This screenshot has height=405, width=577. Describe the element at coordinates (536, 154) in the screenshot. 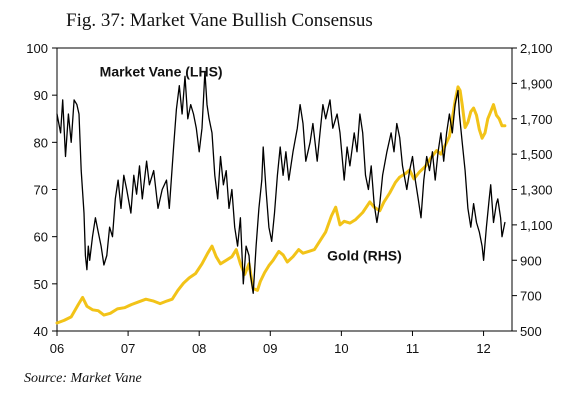

I see `right-axis-tick-label: 1,500` at that location.